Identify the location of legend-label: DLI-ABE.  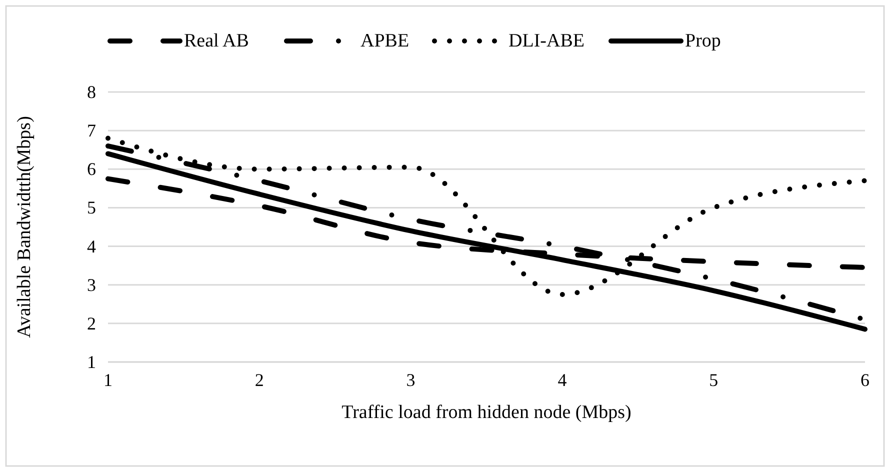
(546, 41).